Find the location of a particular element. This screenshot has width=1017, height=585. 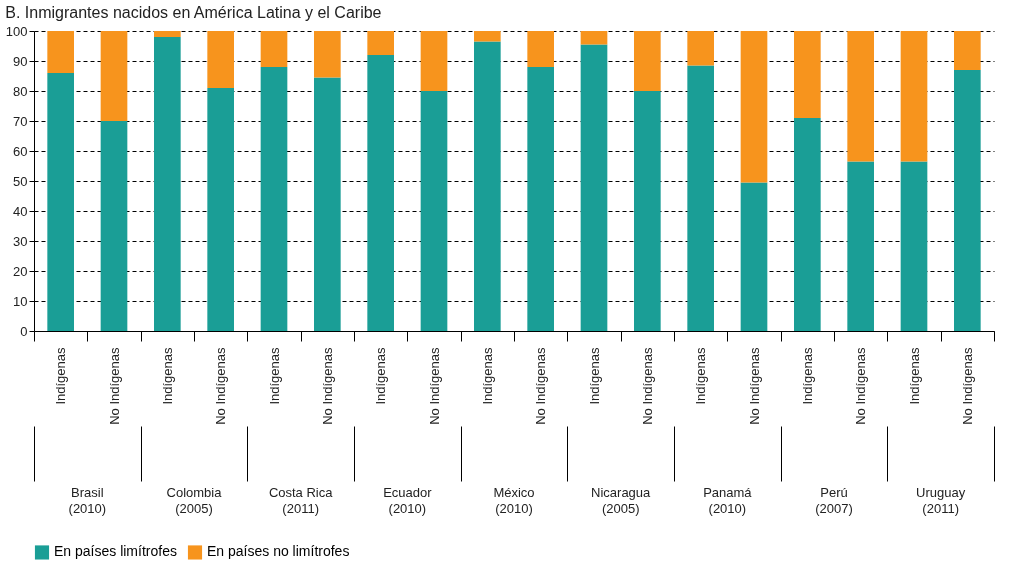

y-tick-label: 80 is located at coordinates (20, 91).